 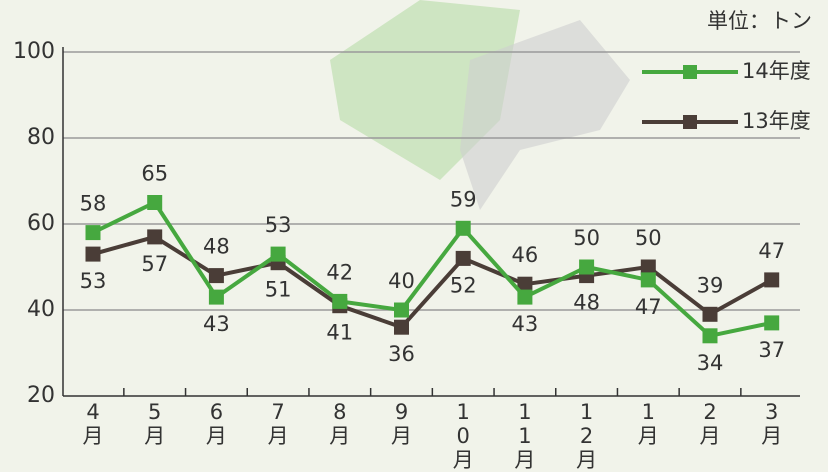 What do you see at coordinates (93, 204) in the screenshot?
I see `data-label: 58` at bounding box center [93, 204].